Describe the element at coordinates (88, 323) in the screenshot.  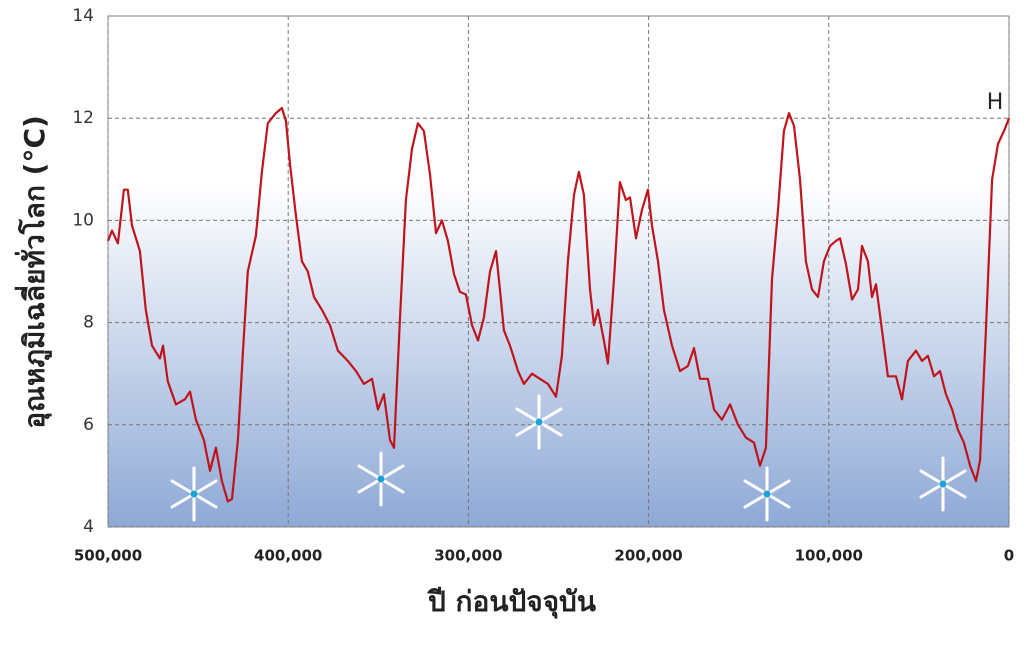
I see `y-tick-label: 8` at that location.